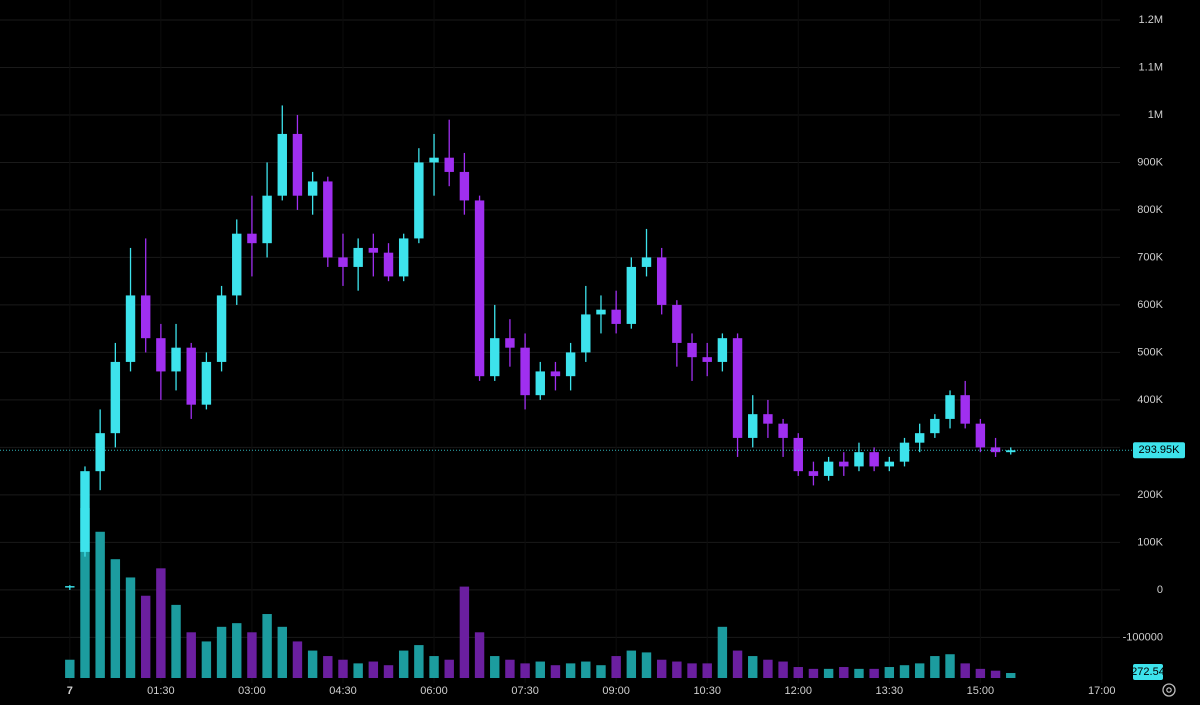  I want to click on y-tick-label: 500K, so click(1150, 352).